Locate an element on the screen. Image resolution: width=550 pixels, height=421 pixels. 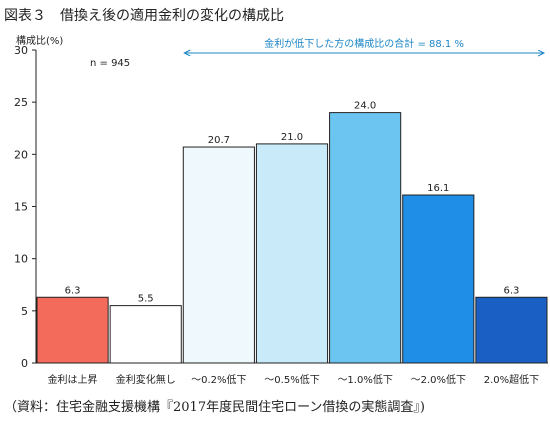
data-label: 16.1 is located at coordinates (438, 188).